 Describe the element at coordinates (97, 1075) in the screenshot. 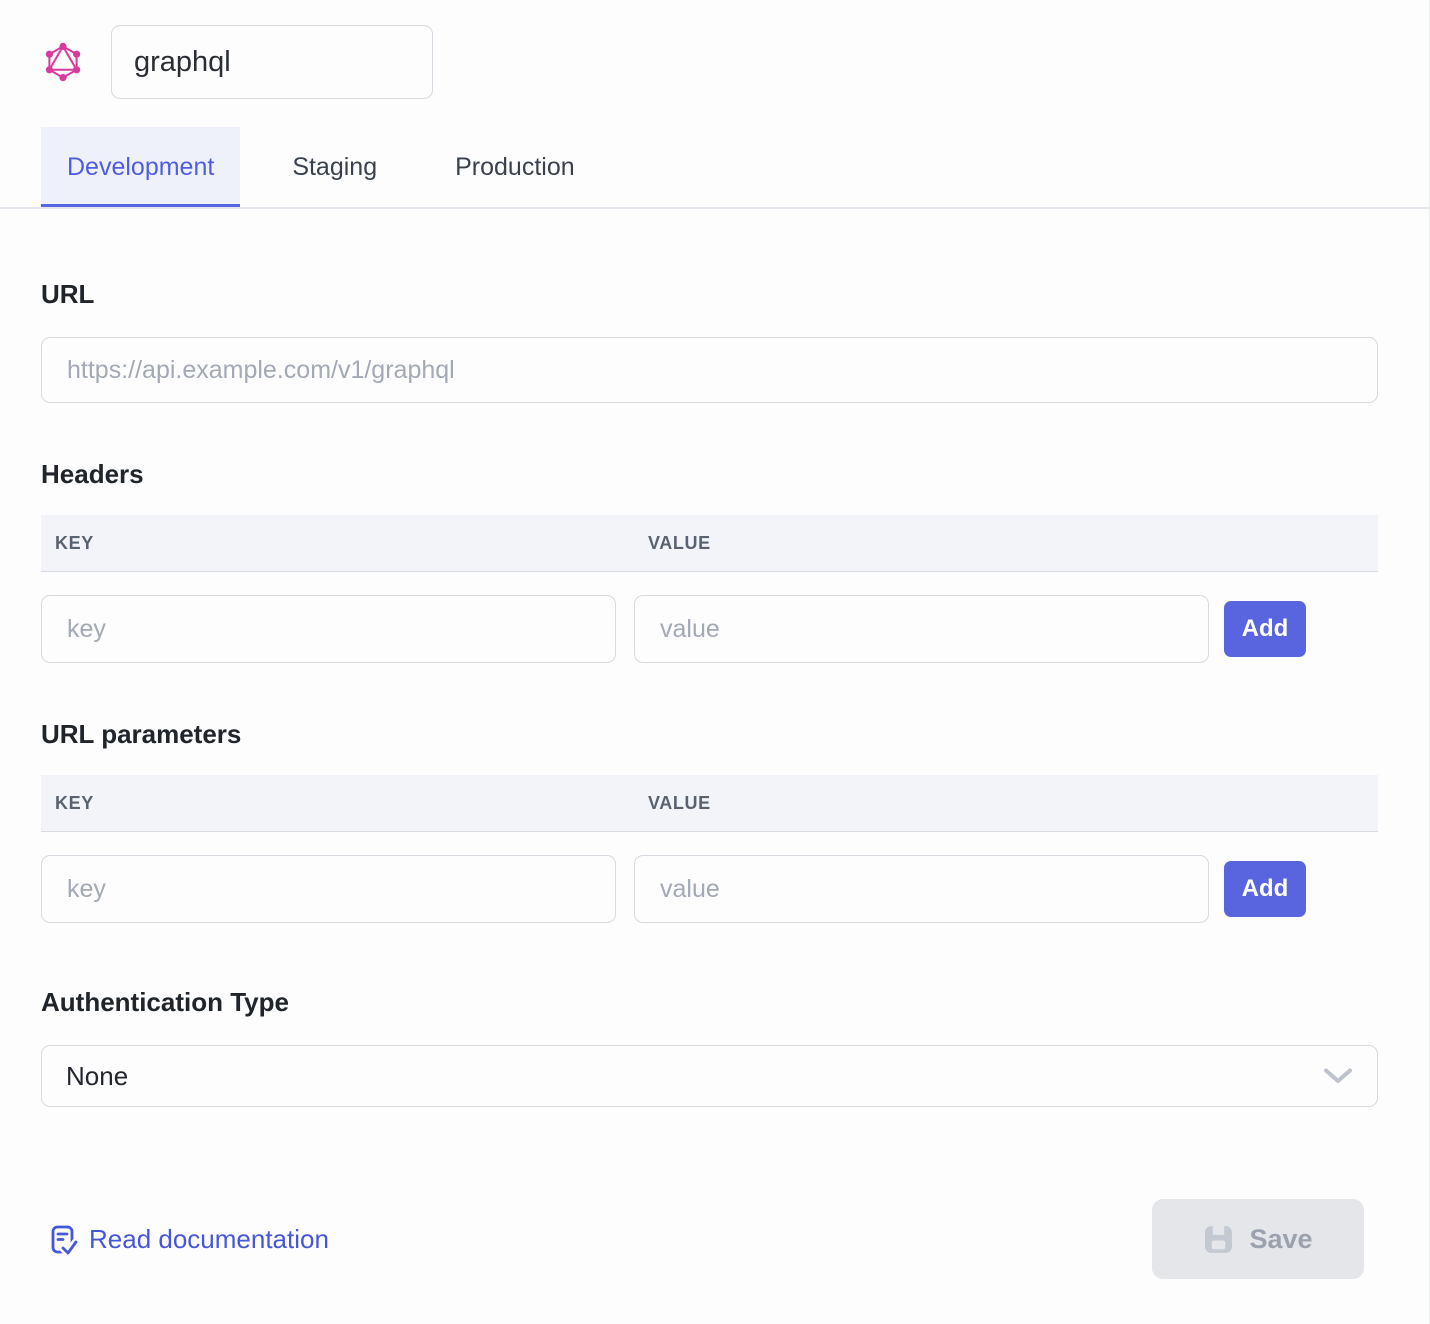

I see `authentication-type-selected-value: None` at that location.